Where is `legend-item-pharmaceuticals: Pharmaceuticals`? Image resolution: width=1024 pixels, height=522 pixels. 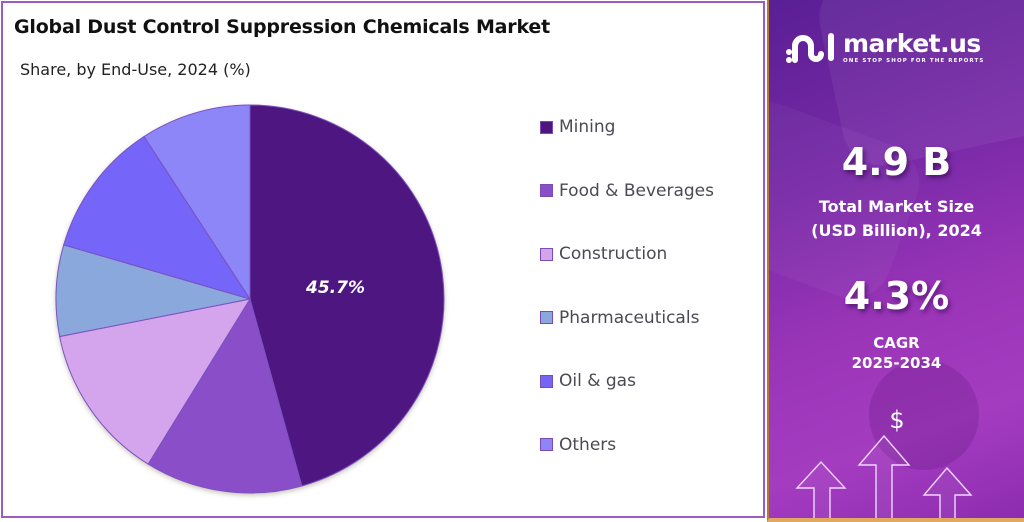
legend-item-pharmaceuticals: Pharmaceuticals is located at coordinates (627, 318).